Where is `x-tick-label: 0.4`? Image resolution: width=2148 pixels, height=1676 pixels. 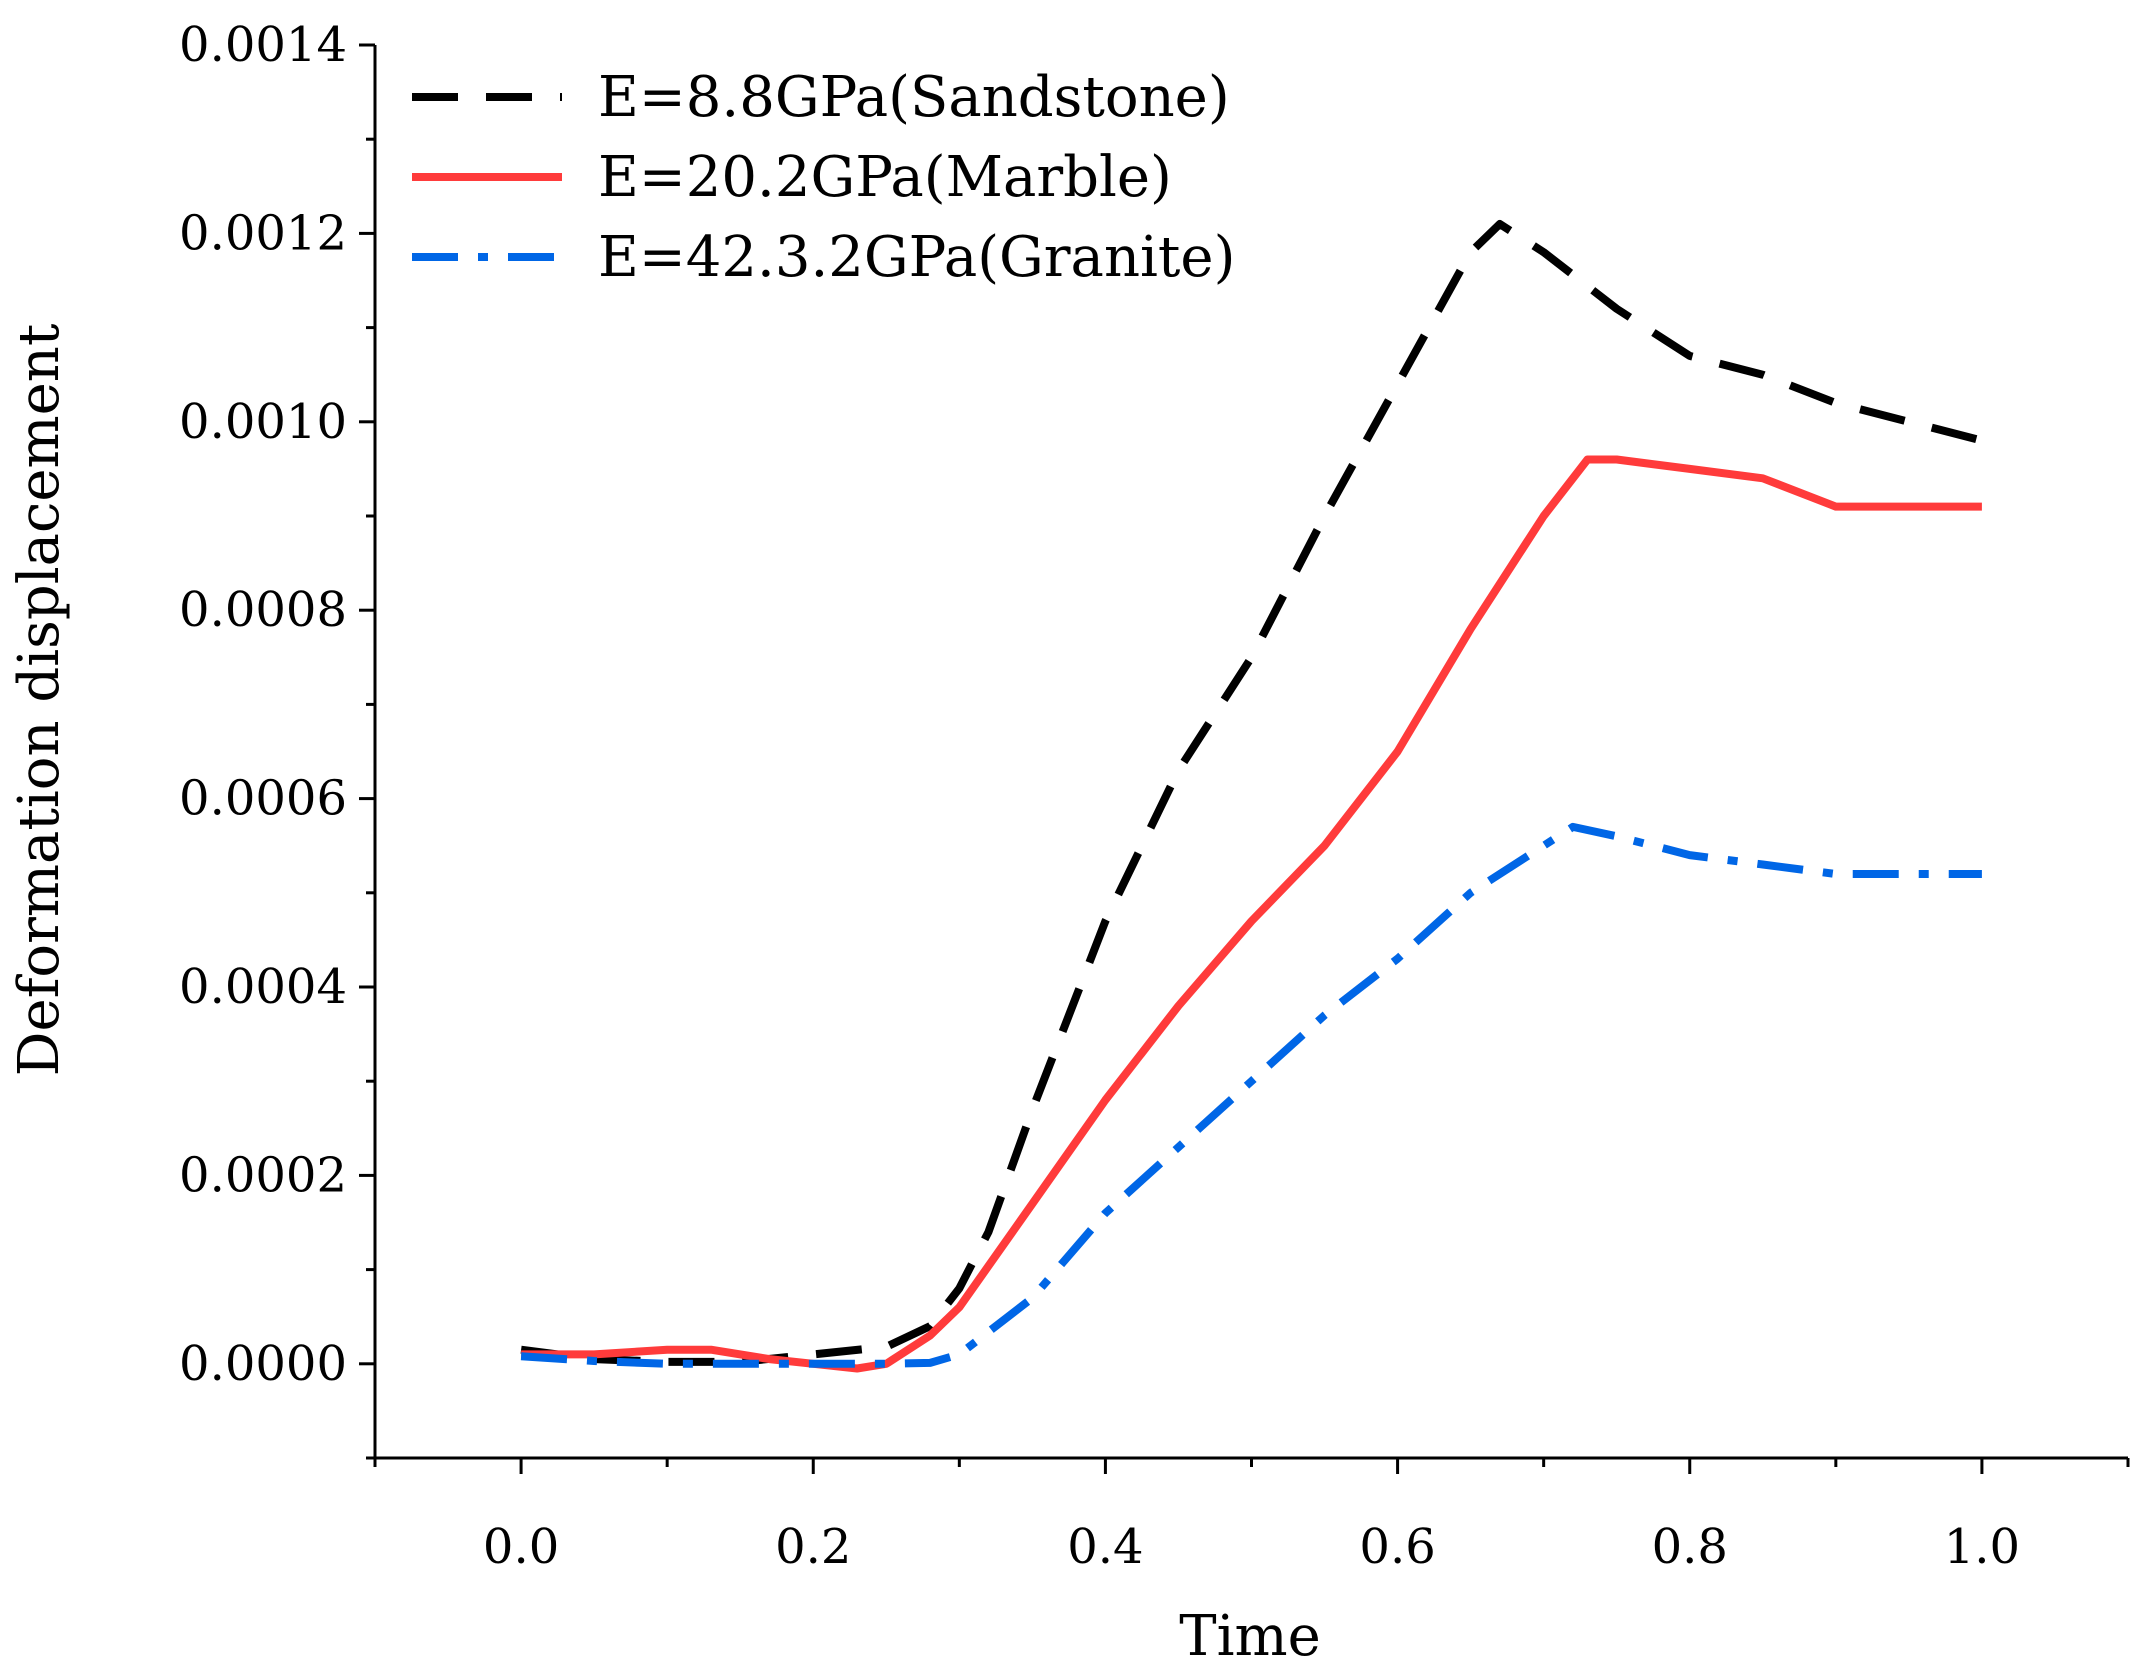
x-tick-label: 0.4 is located at coordinates (1105, 1547).